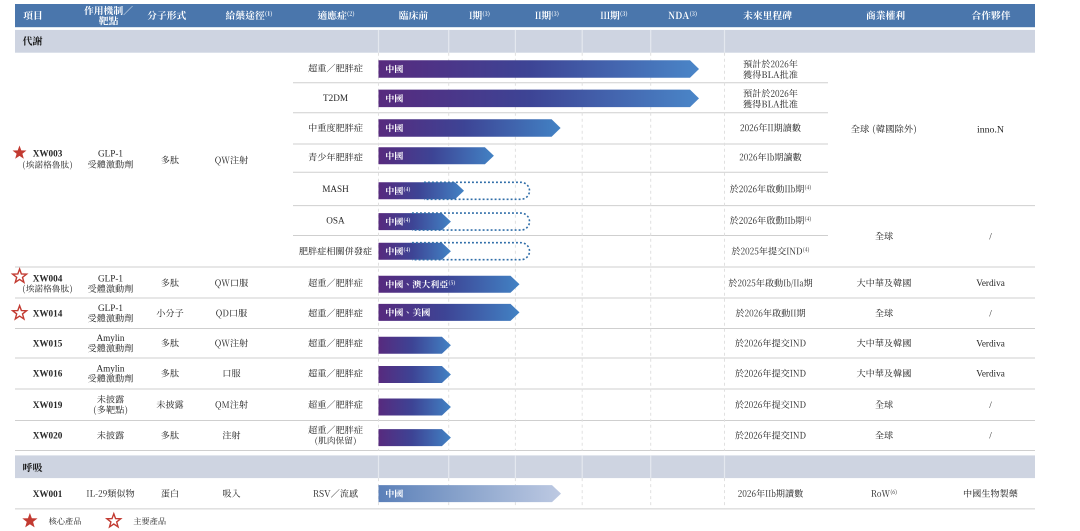 The width and height of the screenshot is (1080, 531). Describe the element at coordinates (48, 494) in the screenshot. I see `svg-text: XW001` at that location.